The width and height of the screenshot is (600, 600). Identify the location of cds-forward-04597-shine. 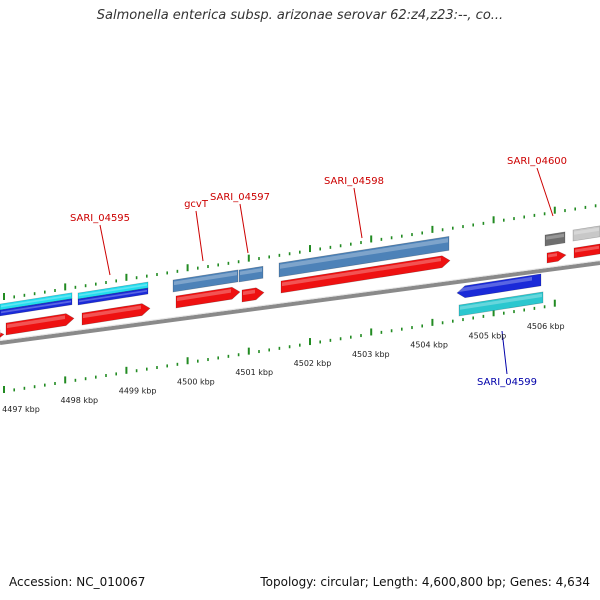
(249, 292).